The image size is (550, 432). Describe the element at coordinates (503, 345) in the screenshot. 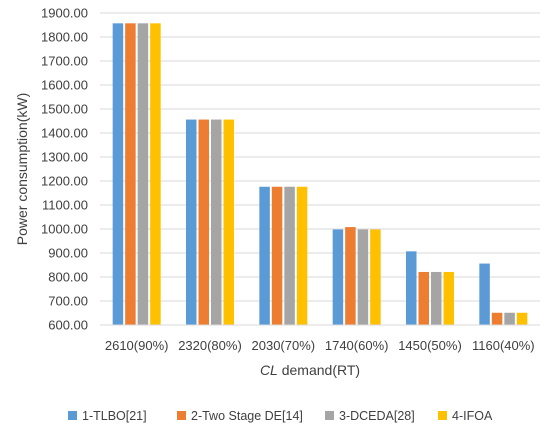

I see `x-tick-label: 1160(40%)` at that location.